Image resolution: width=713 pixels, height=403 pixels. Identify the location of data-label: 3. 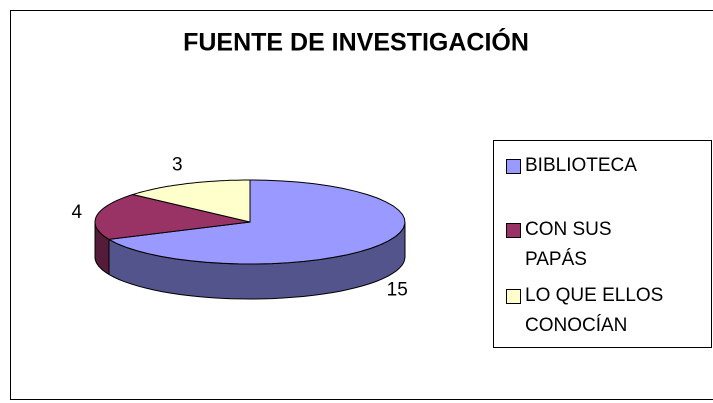
(177, 165).